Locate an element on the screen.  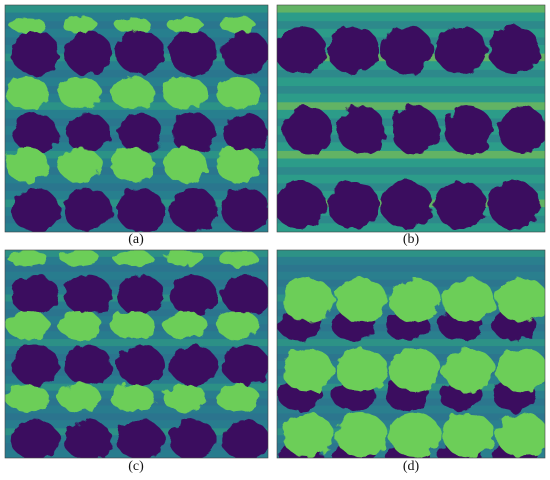
caption: (b) is located at coordinates (411, 239).